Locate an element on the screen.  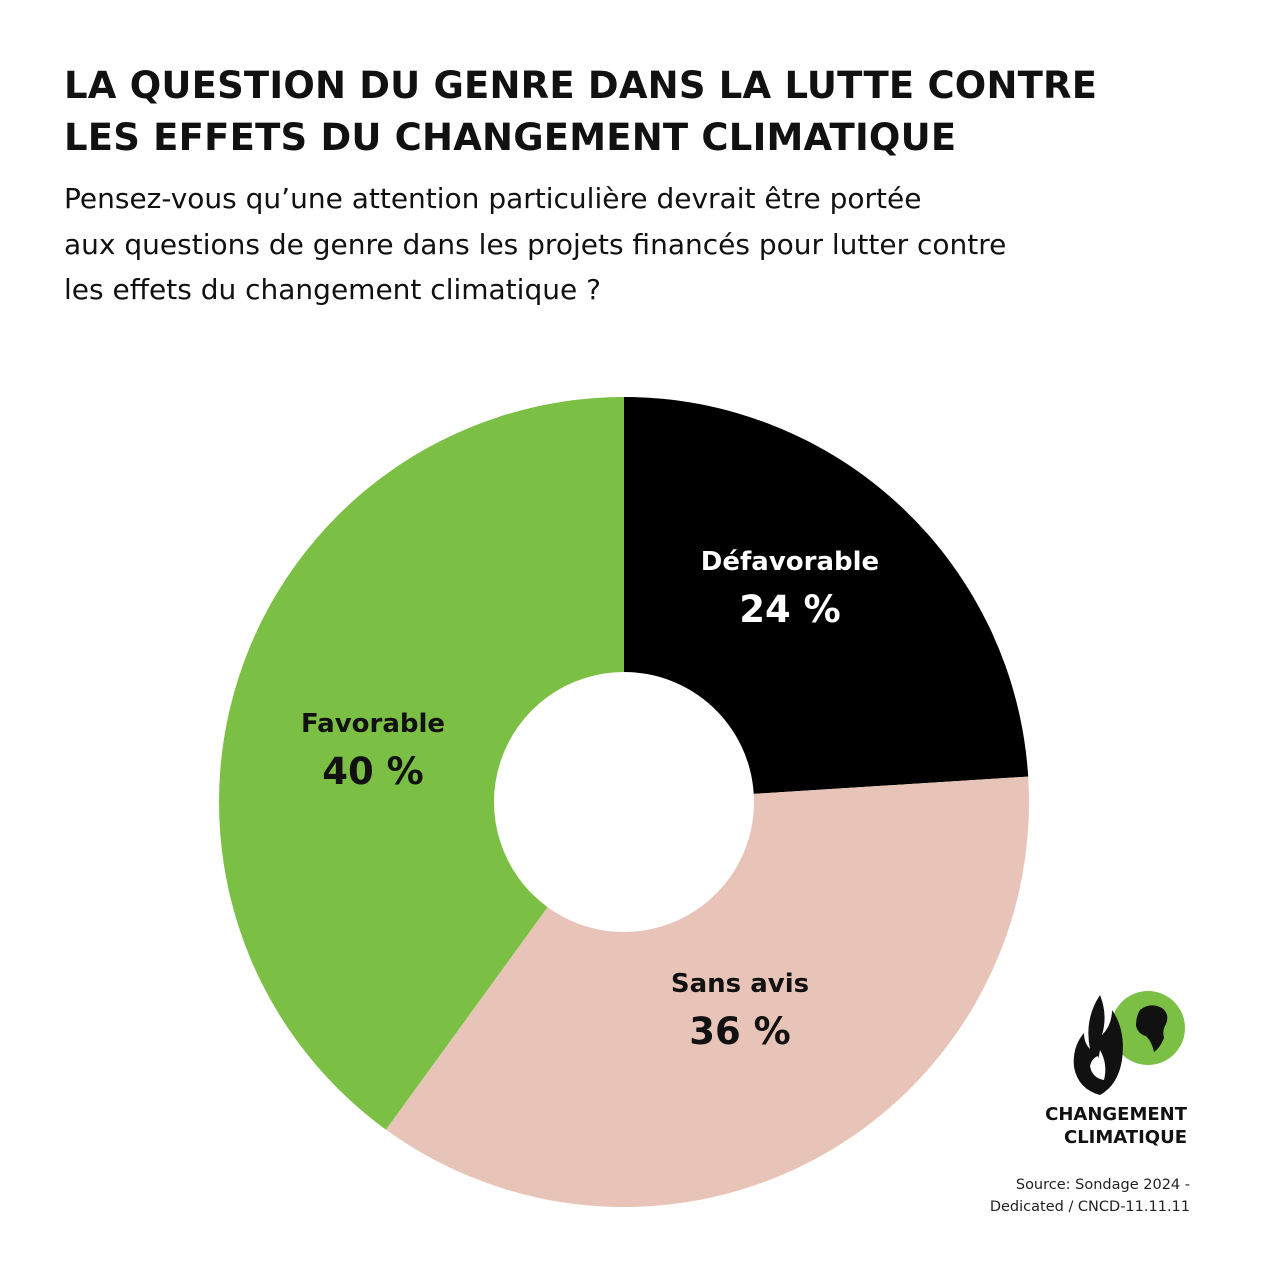
slice-d-favorable is located at coordinates (826, 595).